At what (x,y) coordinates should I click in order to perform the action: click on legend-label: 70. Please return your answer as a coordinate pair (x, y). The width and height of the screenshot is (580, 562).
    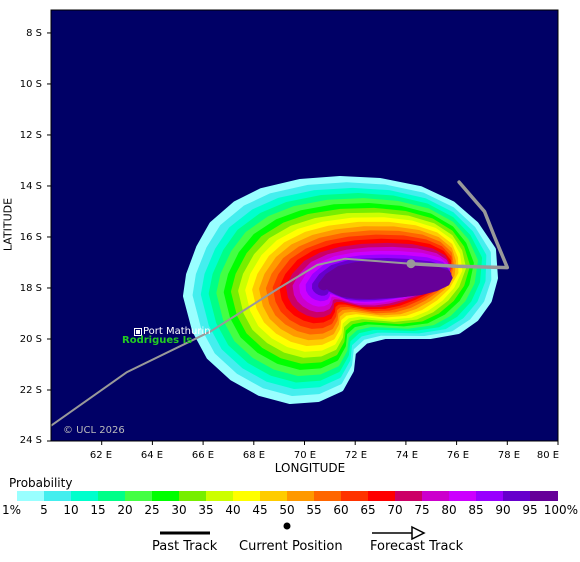
    Looking at the image, I should click on (395, 510).